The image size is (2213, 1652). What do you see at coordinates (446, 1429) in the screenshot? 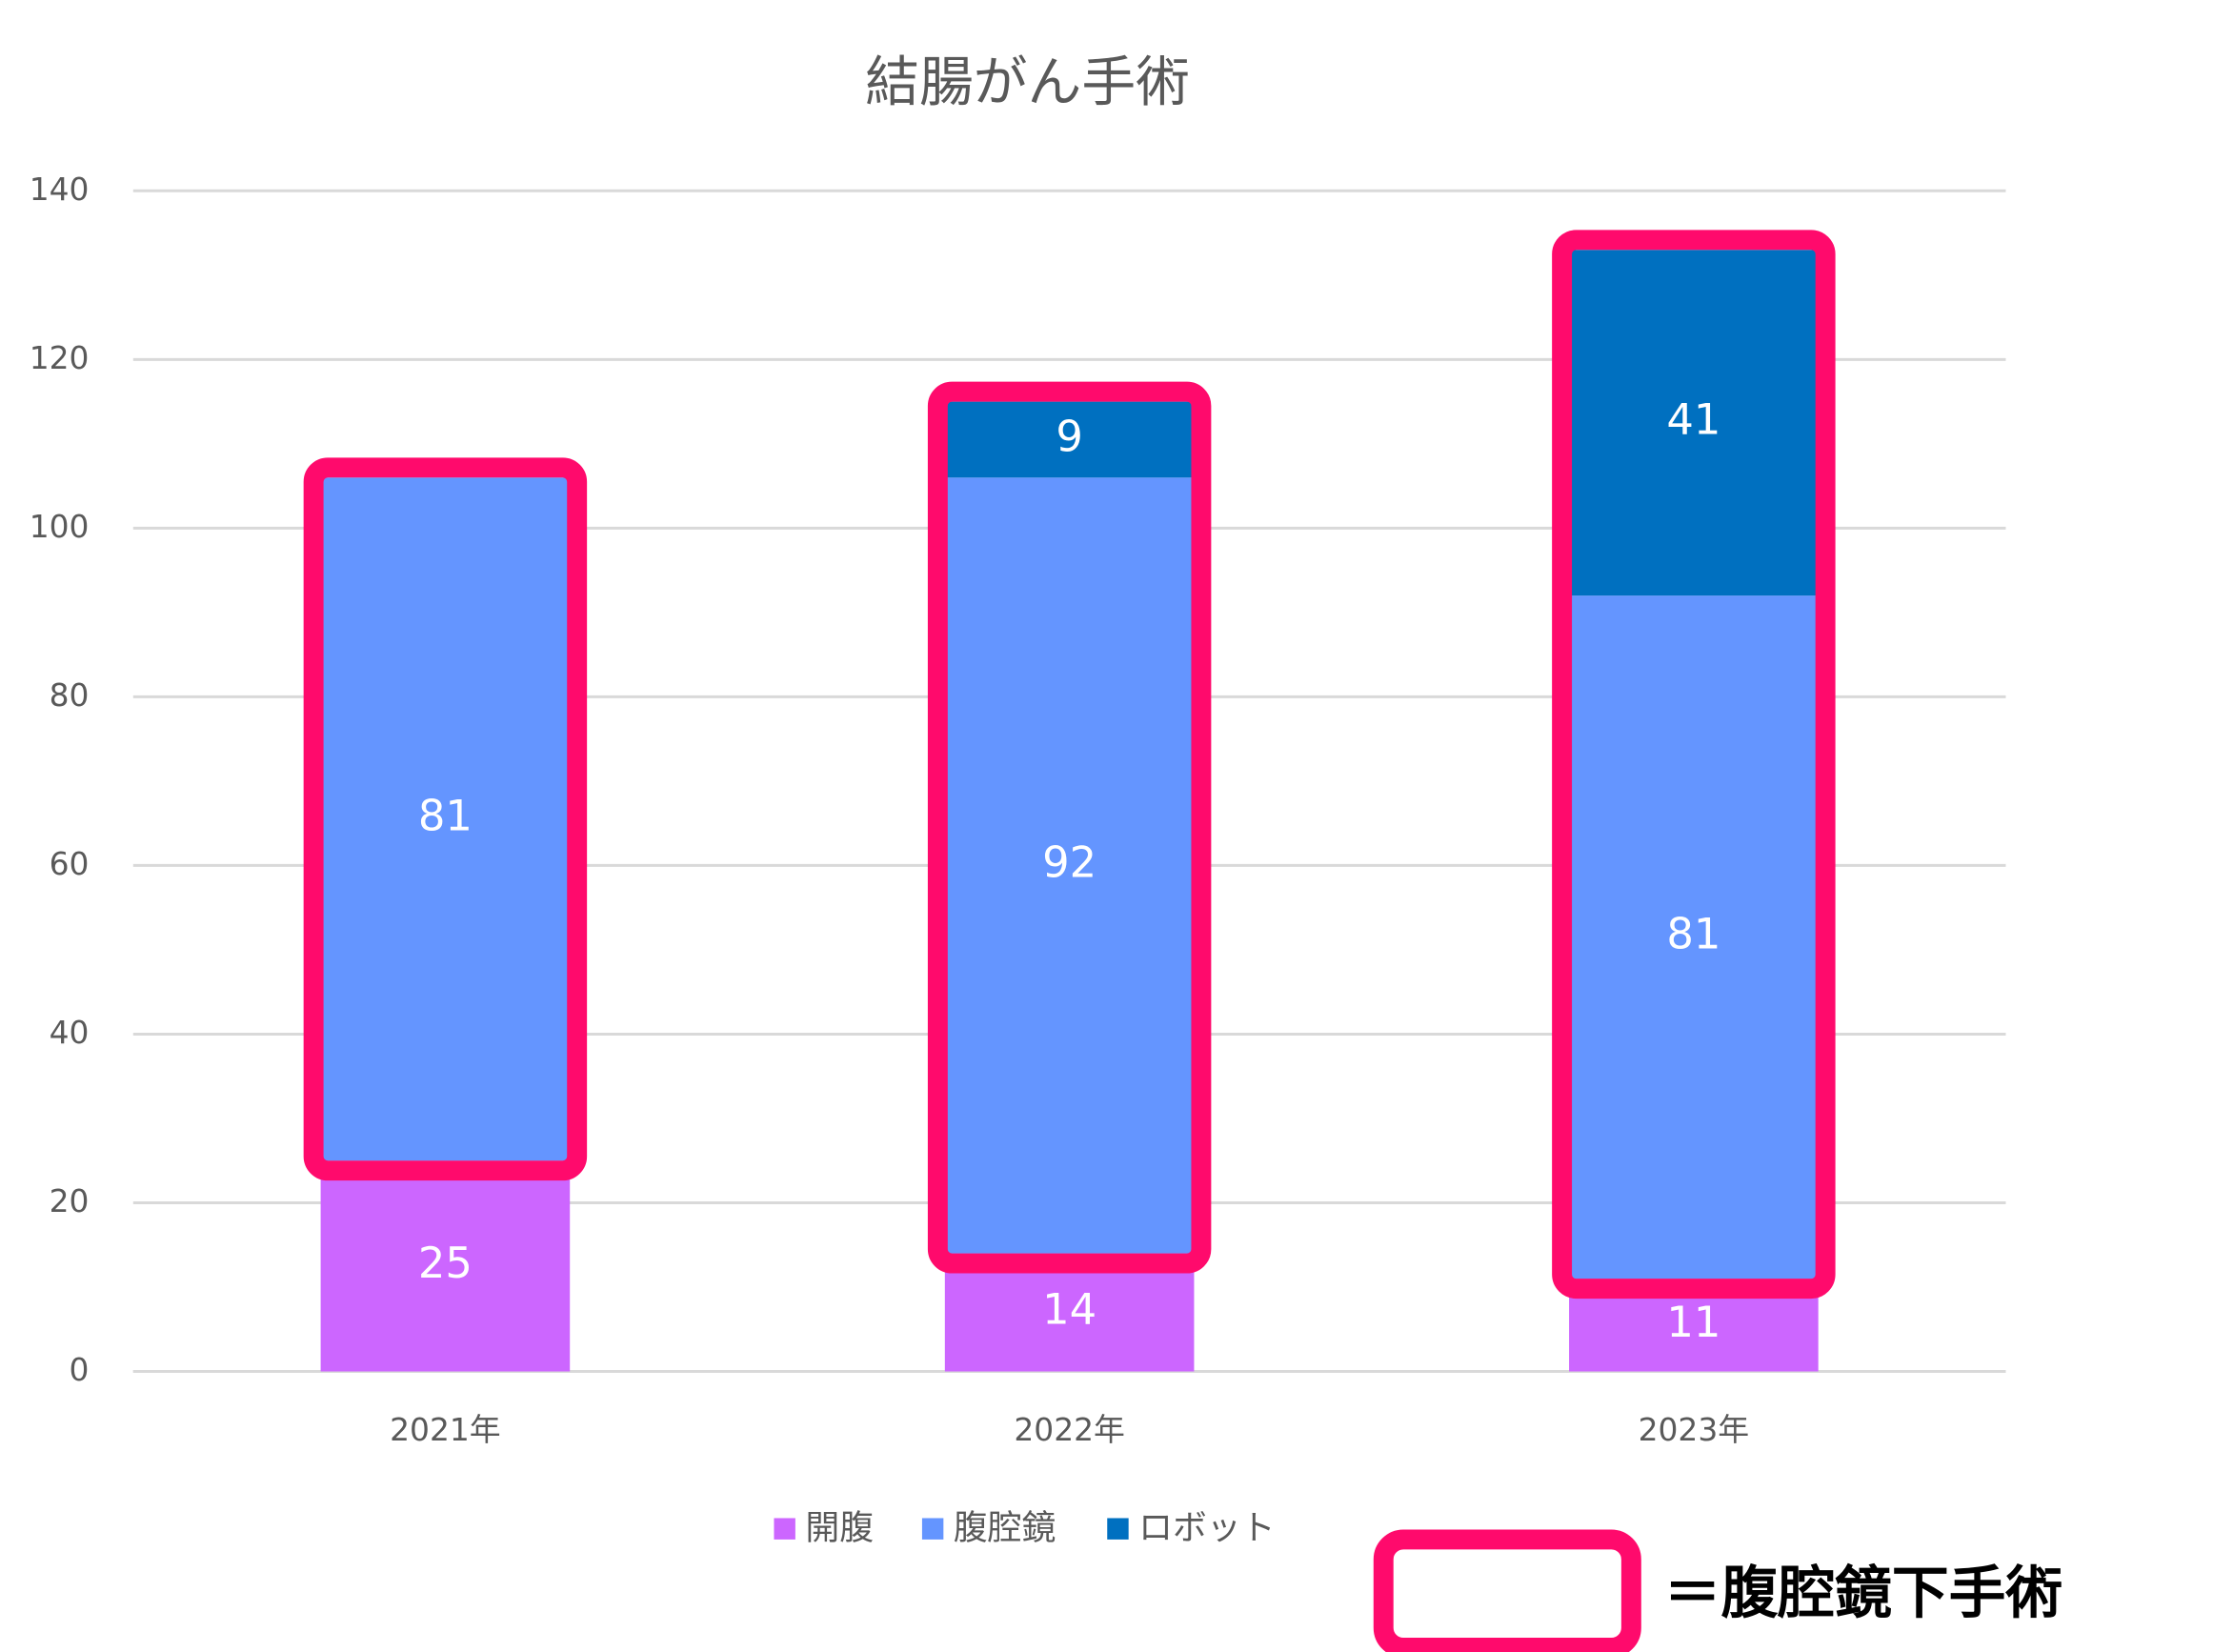
I see `x-tick-label: 2021年` at bounding box center [446, 1429].